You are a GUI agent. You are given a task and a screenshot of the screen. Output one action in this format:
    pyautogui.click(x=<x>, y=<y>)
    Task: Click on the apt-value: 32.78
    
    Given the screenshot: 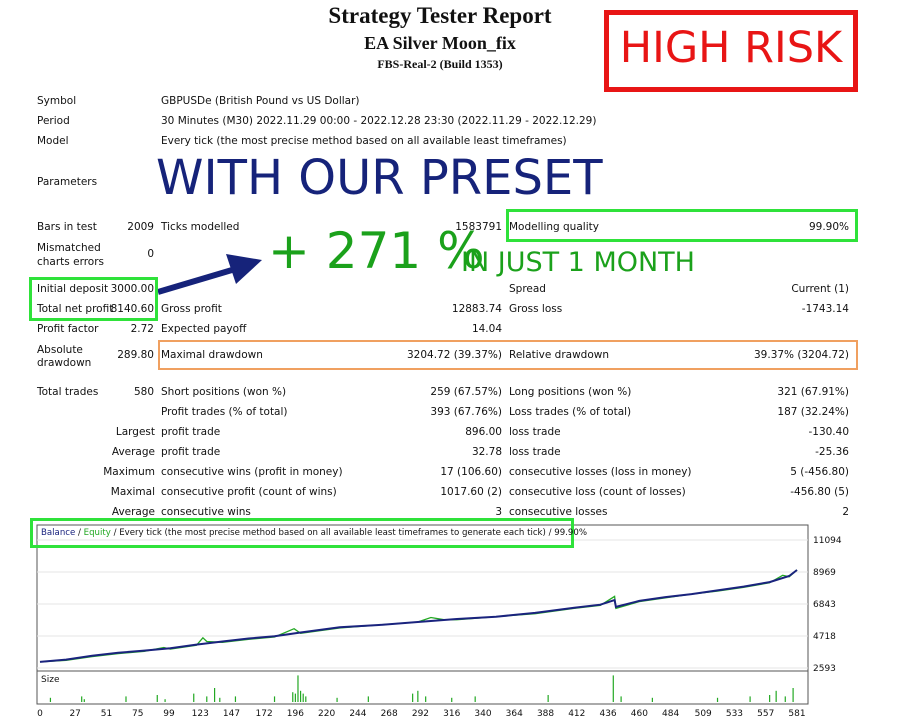 What is the action you would take?
    pyautogui.click(x=486, y=452)
    